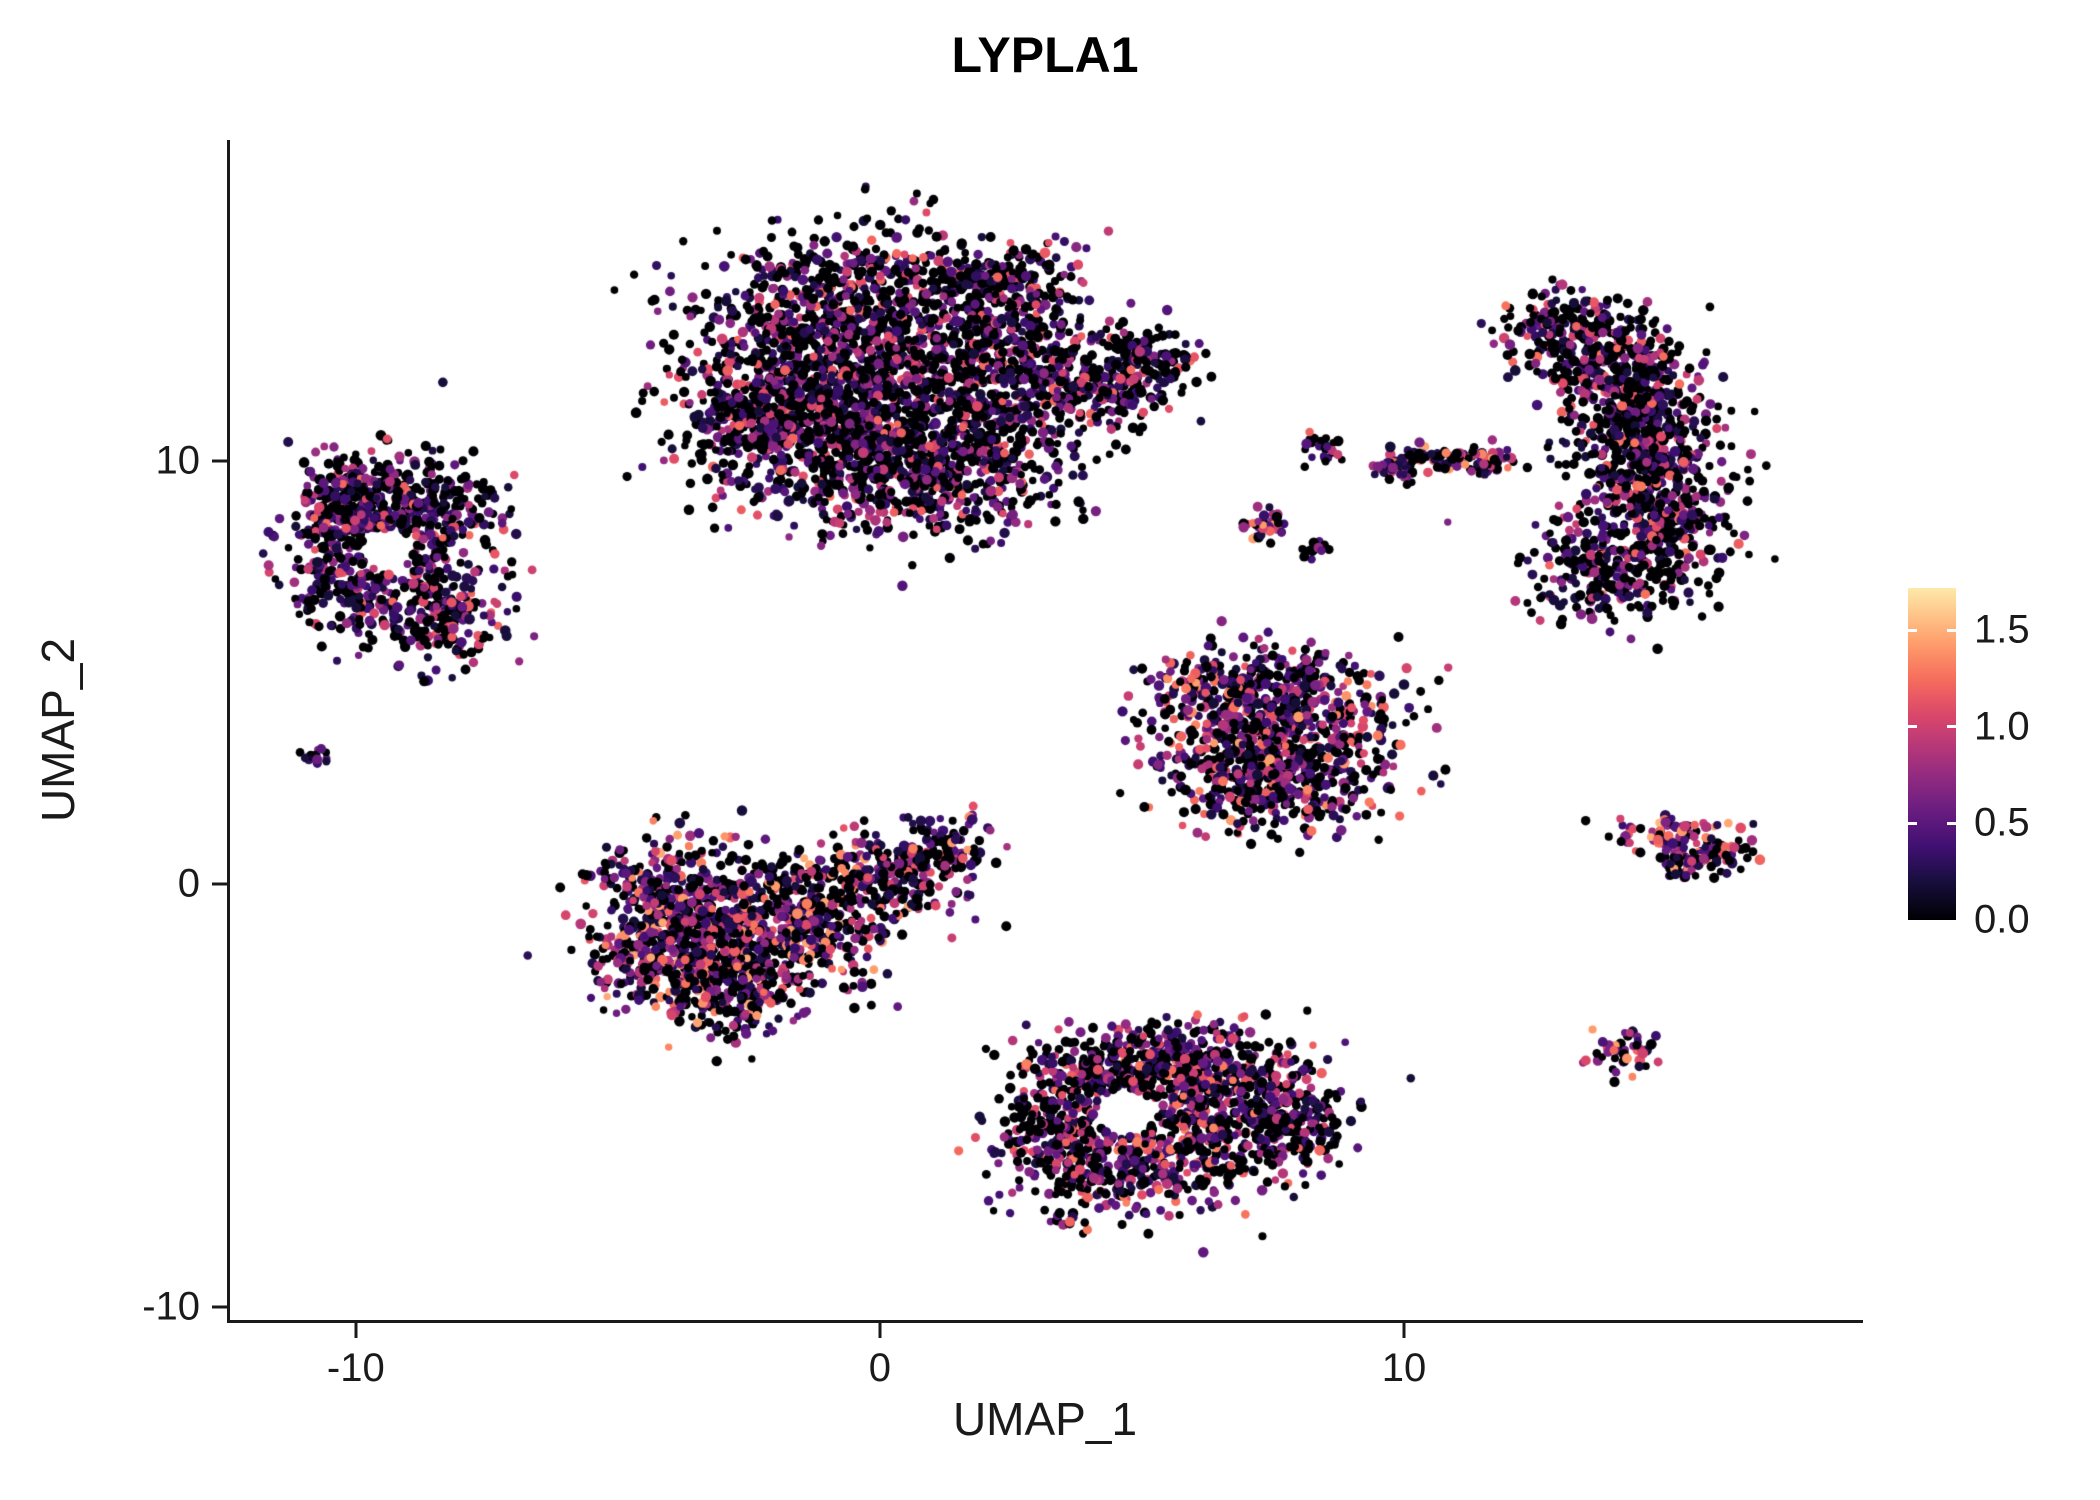 The width and height of the screenshot is (2100, 1500). What do you see at coordinates (2002, 726) in the screenshot?
I see `legend-tick-label: 1.0` at bounding box center [2002, 726].